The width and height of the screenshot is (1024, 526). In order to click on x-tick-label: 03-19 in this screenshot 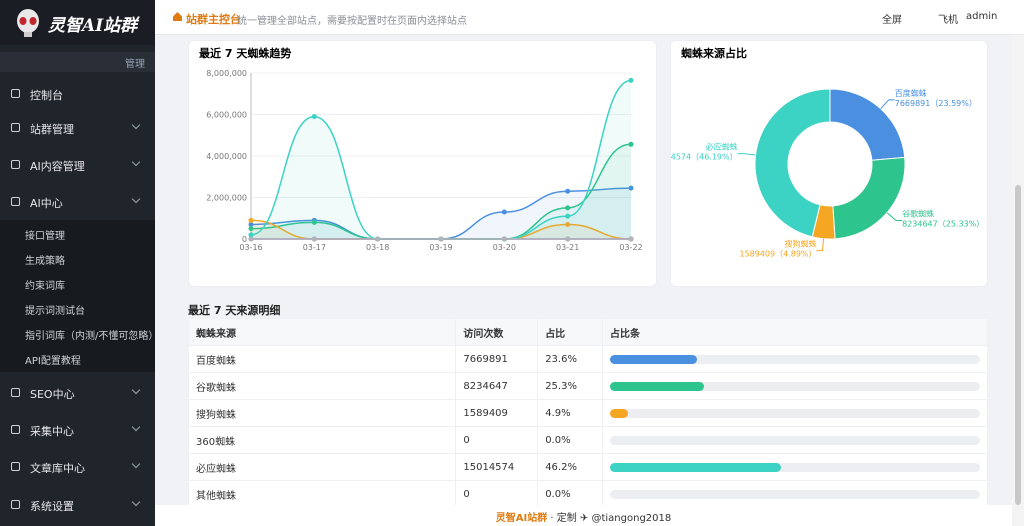, I will do `click(440, 247)`.